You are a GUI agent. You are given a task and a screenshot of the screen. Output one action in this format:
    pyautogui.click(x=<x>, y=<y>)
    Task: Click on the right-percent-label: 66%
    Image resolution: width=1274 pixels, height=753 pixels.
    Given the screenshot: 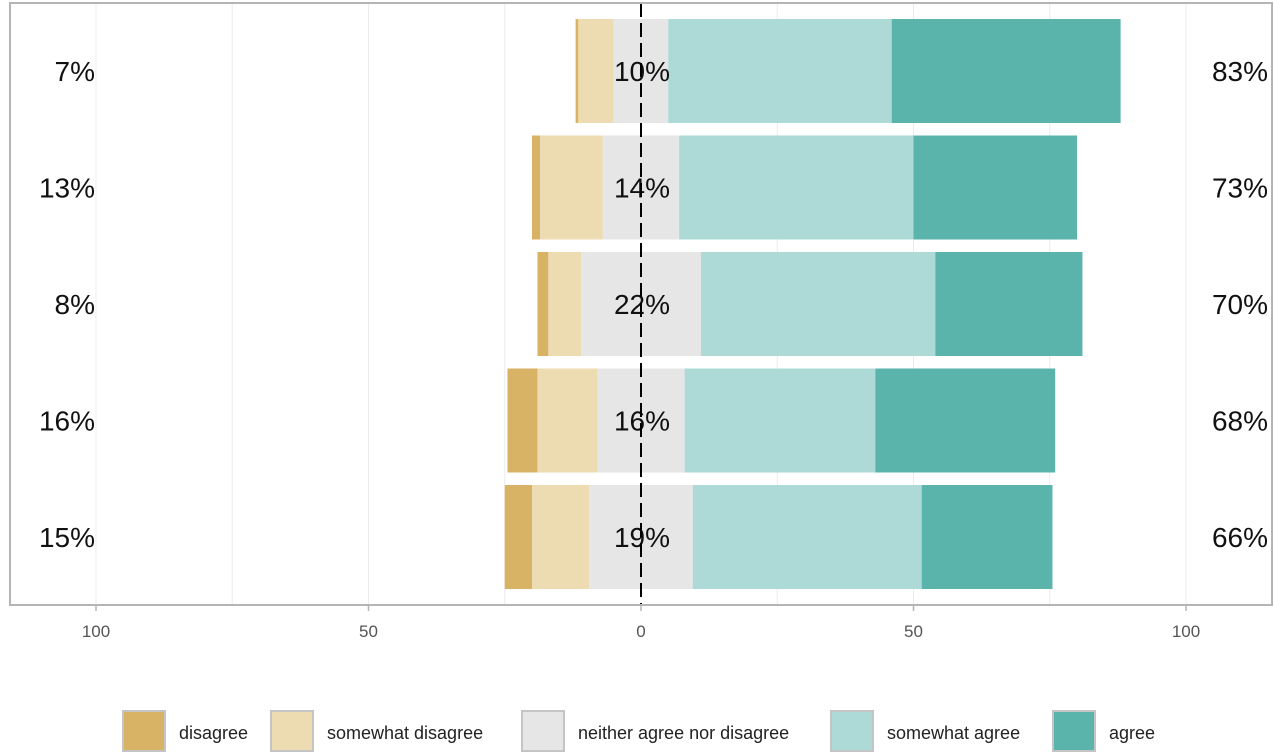 What is the action you would take?
    pyautogui.click(x=1240, y=537)
    